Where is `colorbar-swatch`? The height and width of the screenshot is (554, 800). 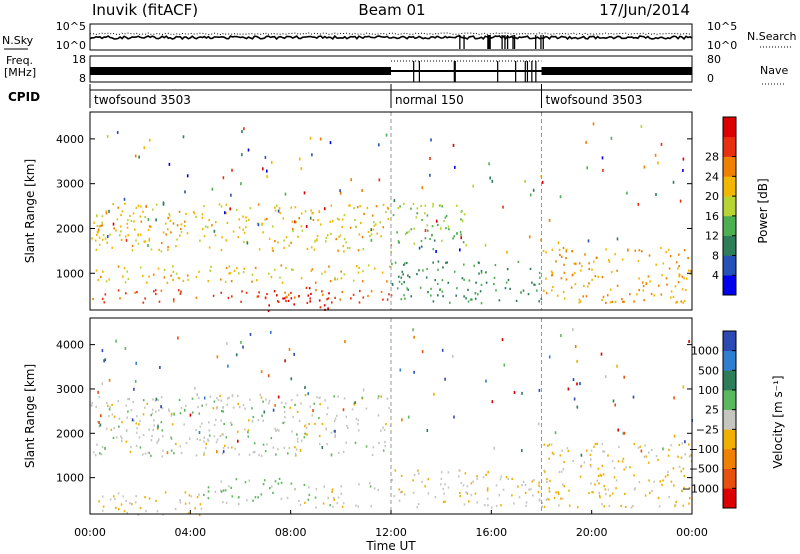
colorbar-swatch is located at coordinates (729, 400).